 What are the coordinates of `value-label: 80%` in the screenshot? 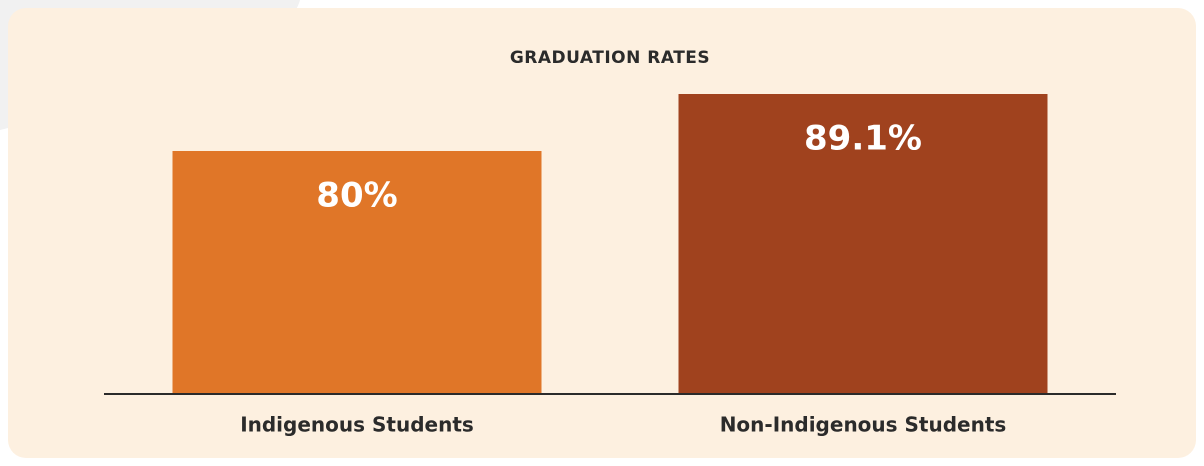 It's located at (356, 195).